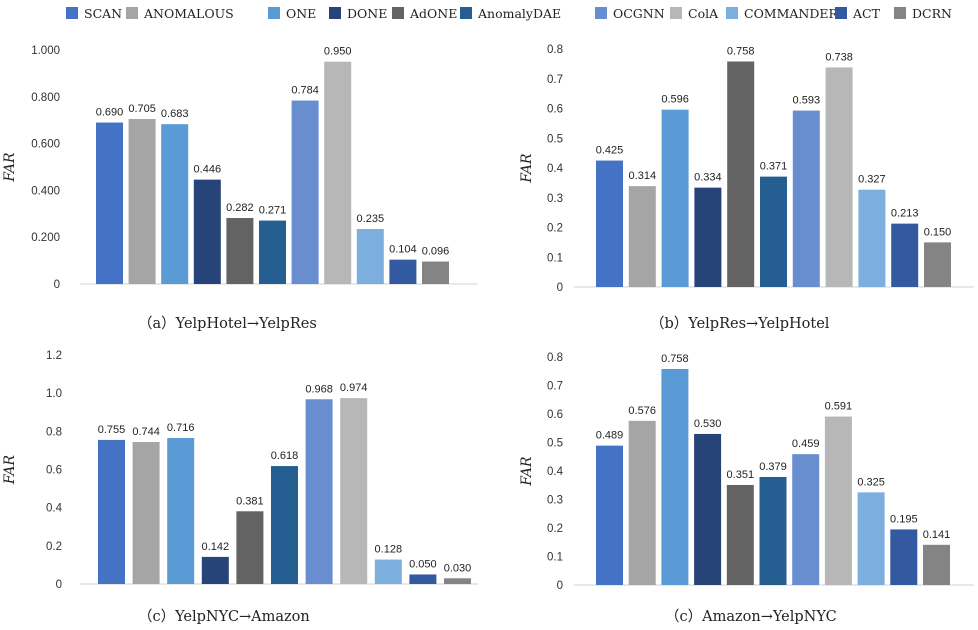  What do you see at coordinates (610, 151) in the screenshot?
I see `bar-value-label: 0.425` at bounding box center [610, 151].